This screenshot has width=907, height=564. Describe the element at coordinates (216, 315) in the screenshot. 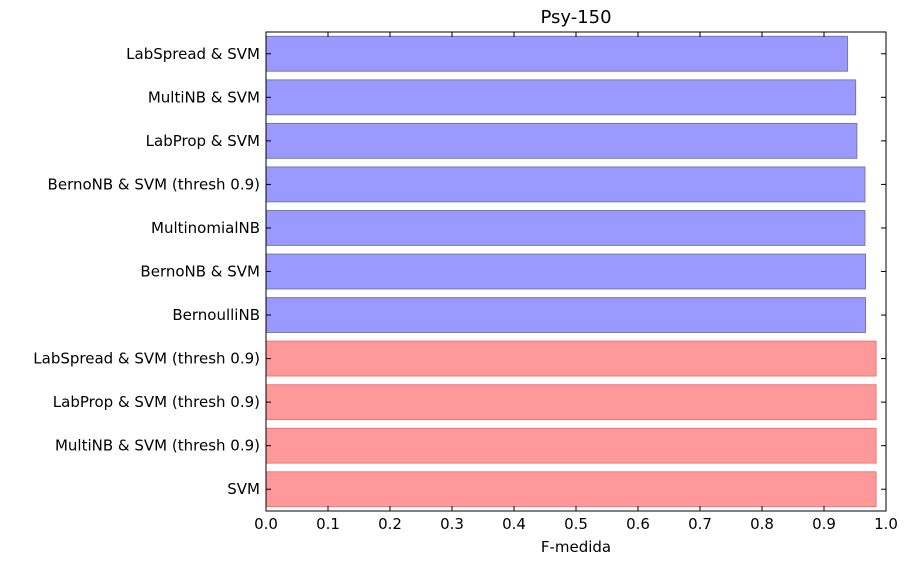

I see `y-tick-label: BernoulliNB` at that location.